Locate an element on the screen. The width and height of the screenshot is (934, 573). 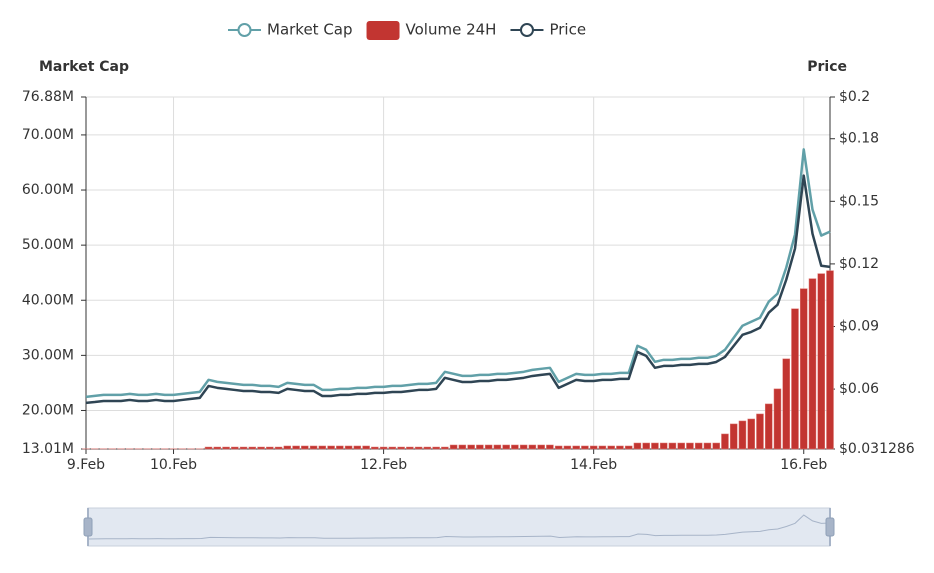
y-tick-label: 40.00M is located at coordinates (48, 300).